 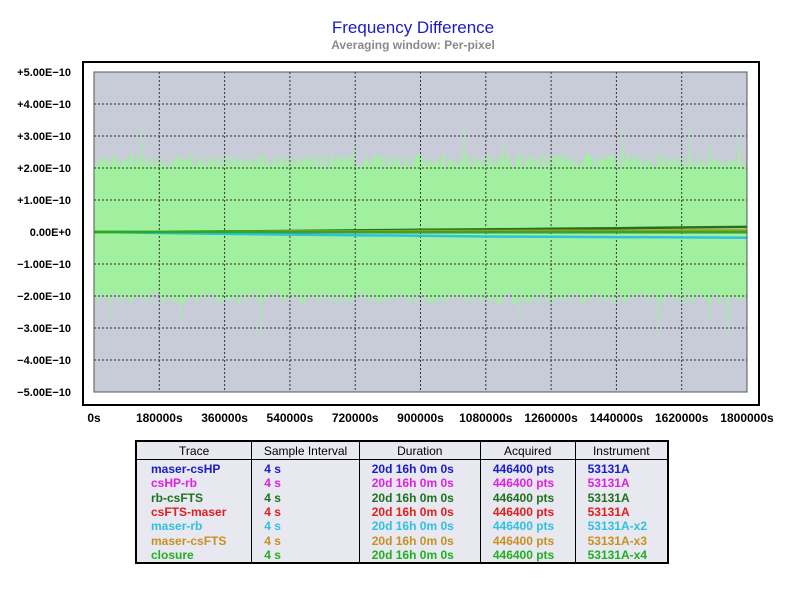 I want to click on legend-cell-trace: maser-csFTS, so click(x=194, y=540).